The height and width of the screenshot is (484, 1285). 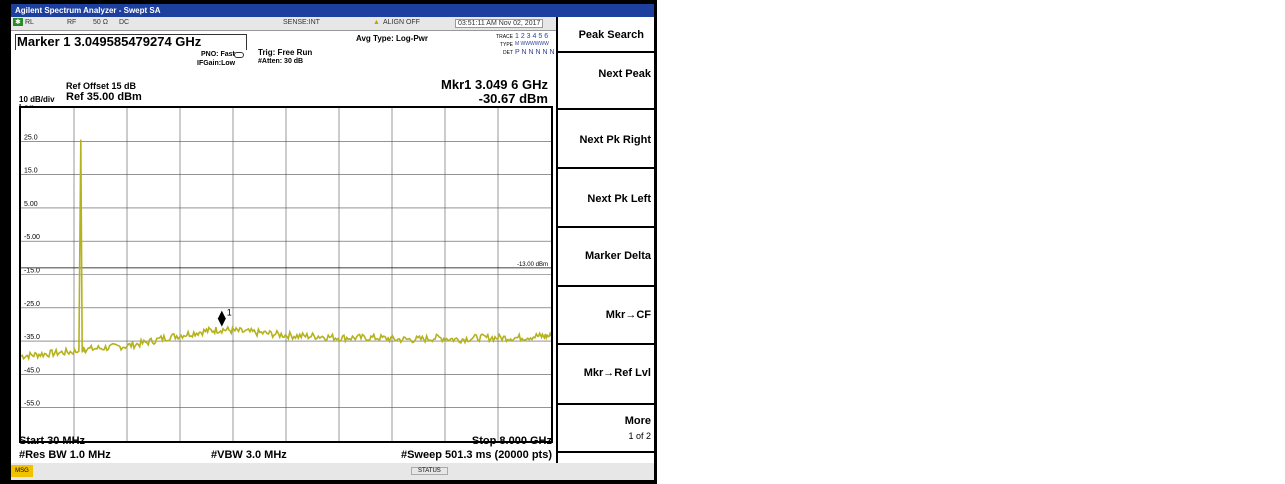 What do you see at coordinates (476, 455) in the screenshot?
I see `sweep: #Sweep 501.3 ms (20000 pts)` at bounding box center [476, 455].